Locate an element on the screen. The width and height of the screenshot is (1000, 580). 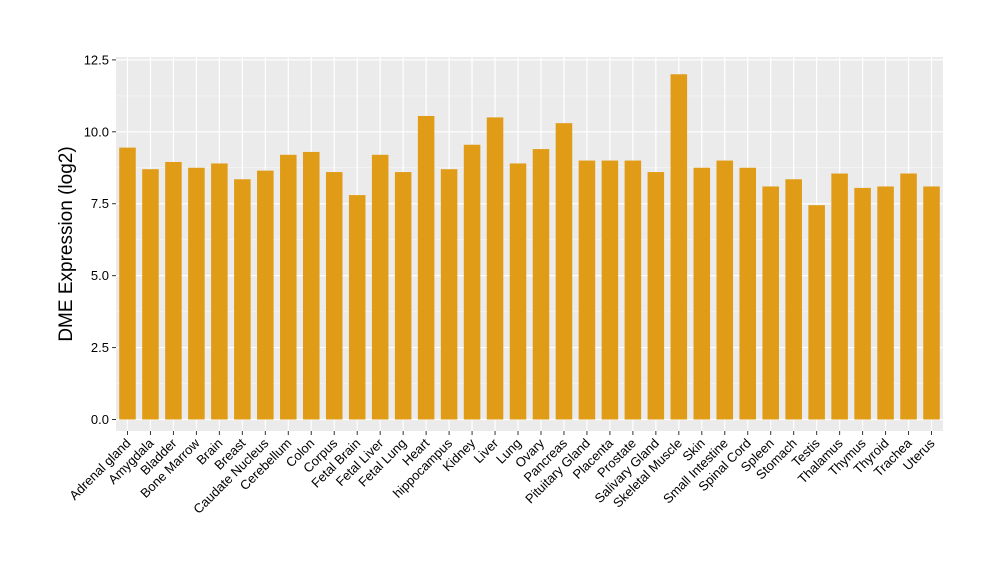
y-tick-label: 12.5 is located at coordinates (96, 59).